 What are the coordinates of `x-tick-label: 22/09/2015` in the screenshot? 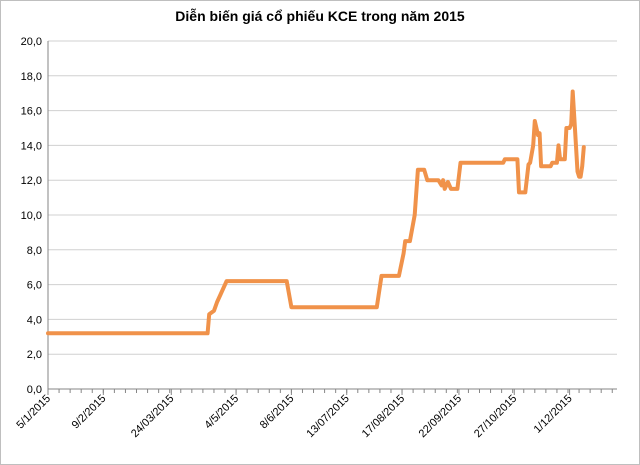 It's located at (440, 416).